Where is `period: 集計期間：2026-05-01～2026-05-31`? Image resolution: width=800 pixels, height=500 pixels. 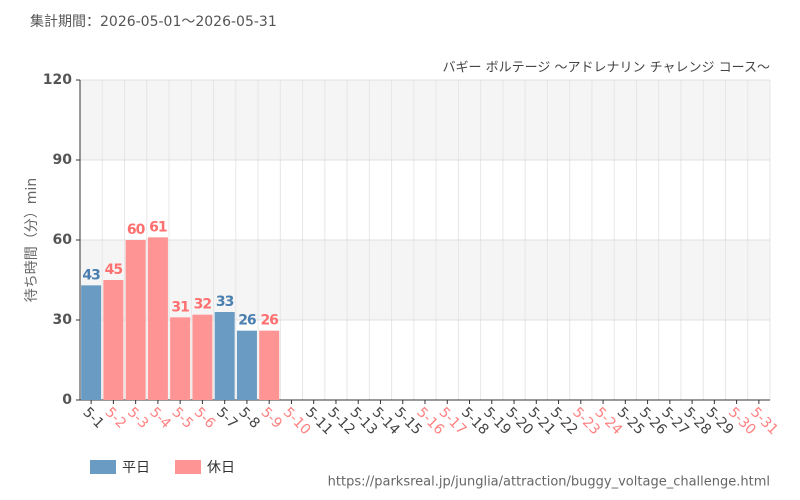
period: 集計期間：2026-05-01～2026-05-31 is located at coordinates (153, 21).